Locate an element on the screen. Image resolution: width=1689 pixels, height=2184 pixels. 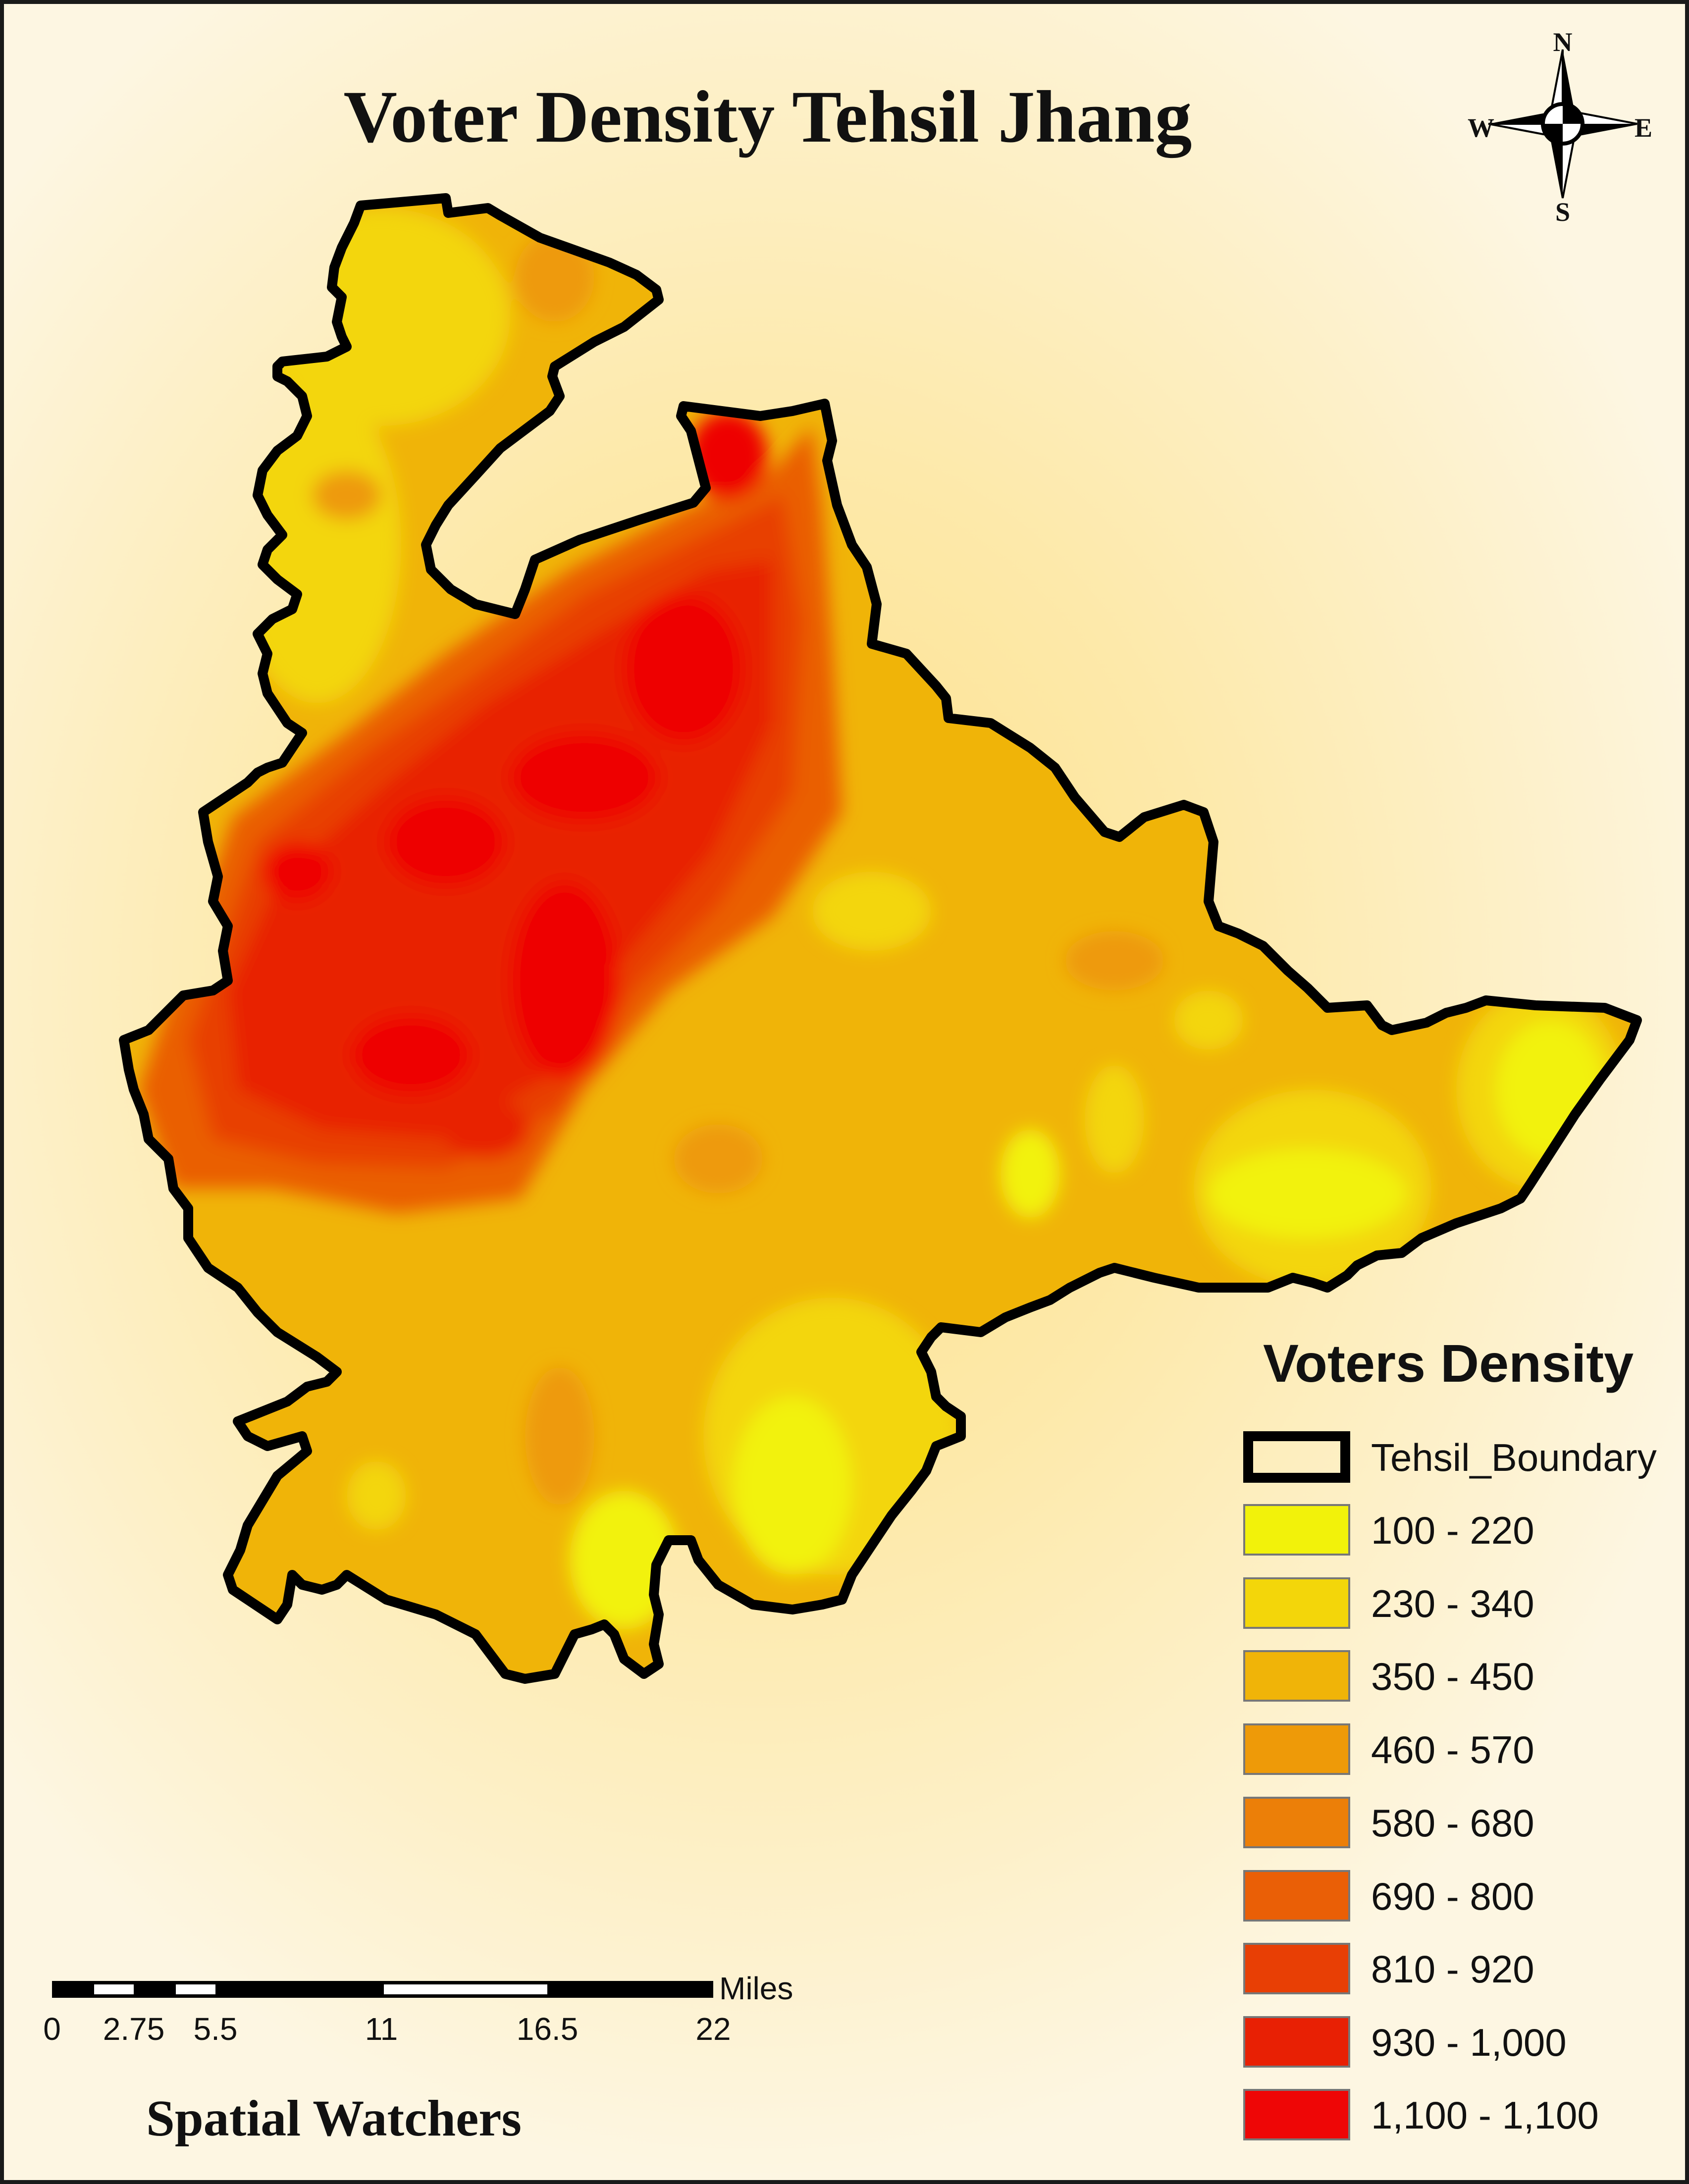
legend-item: 690 - 800 is located at coordinates (1461, 1897).